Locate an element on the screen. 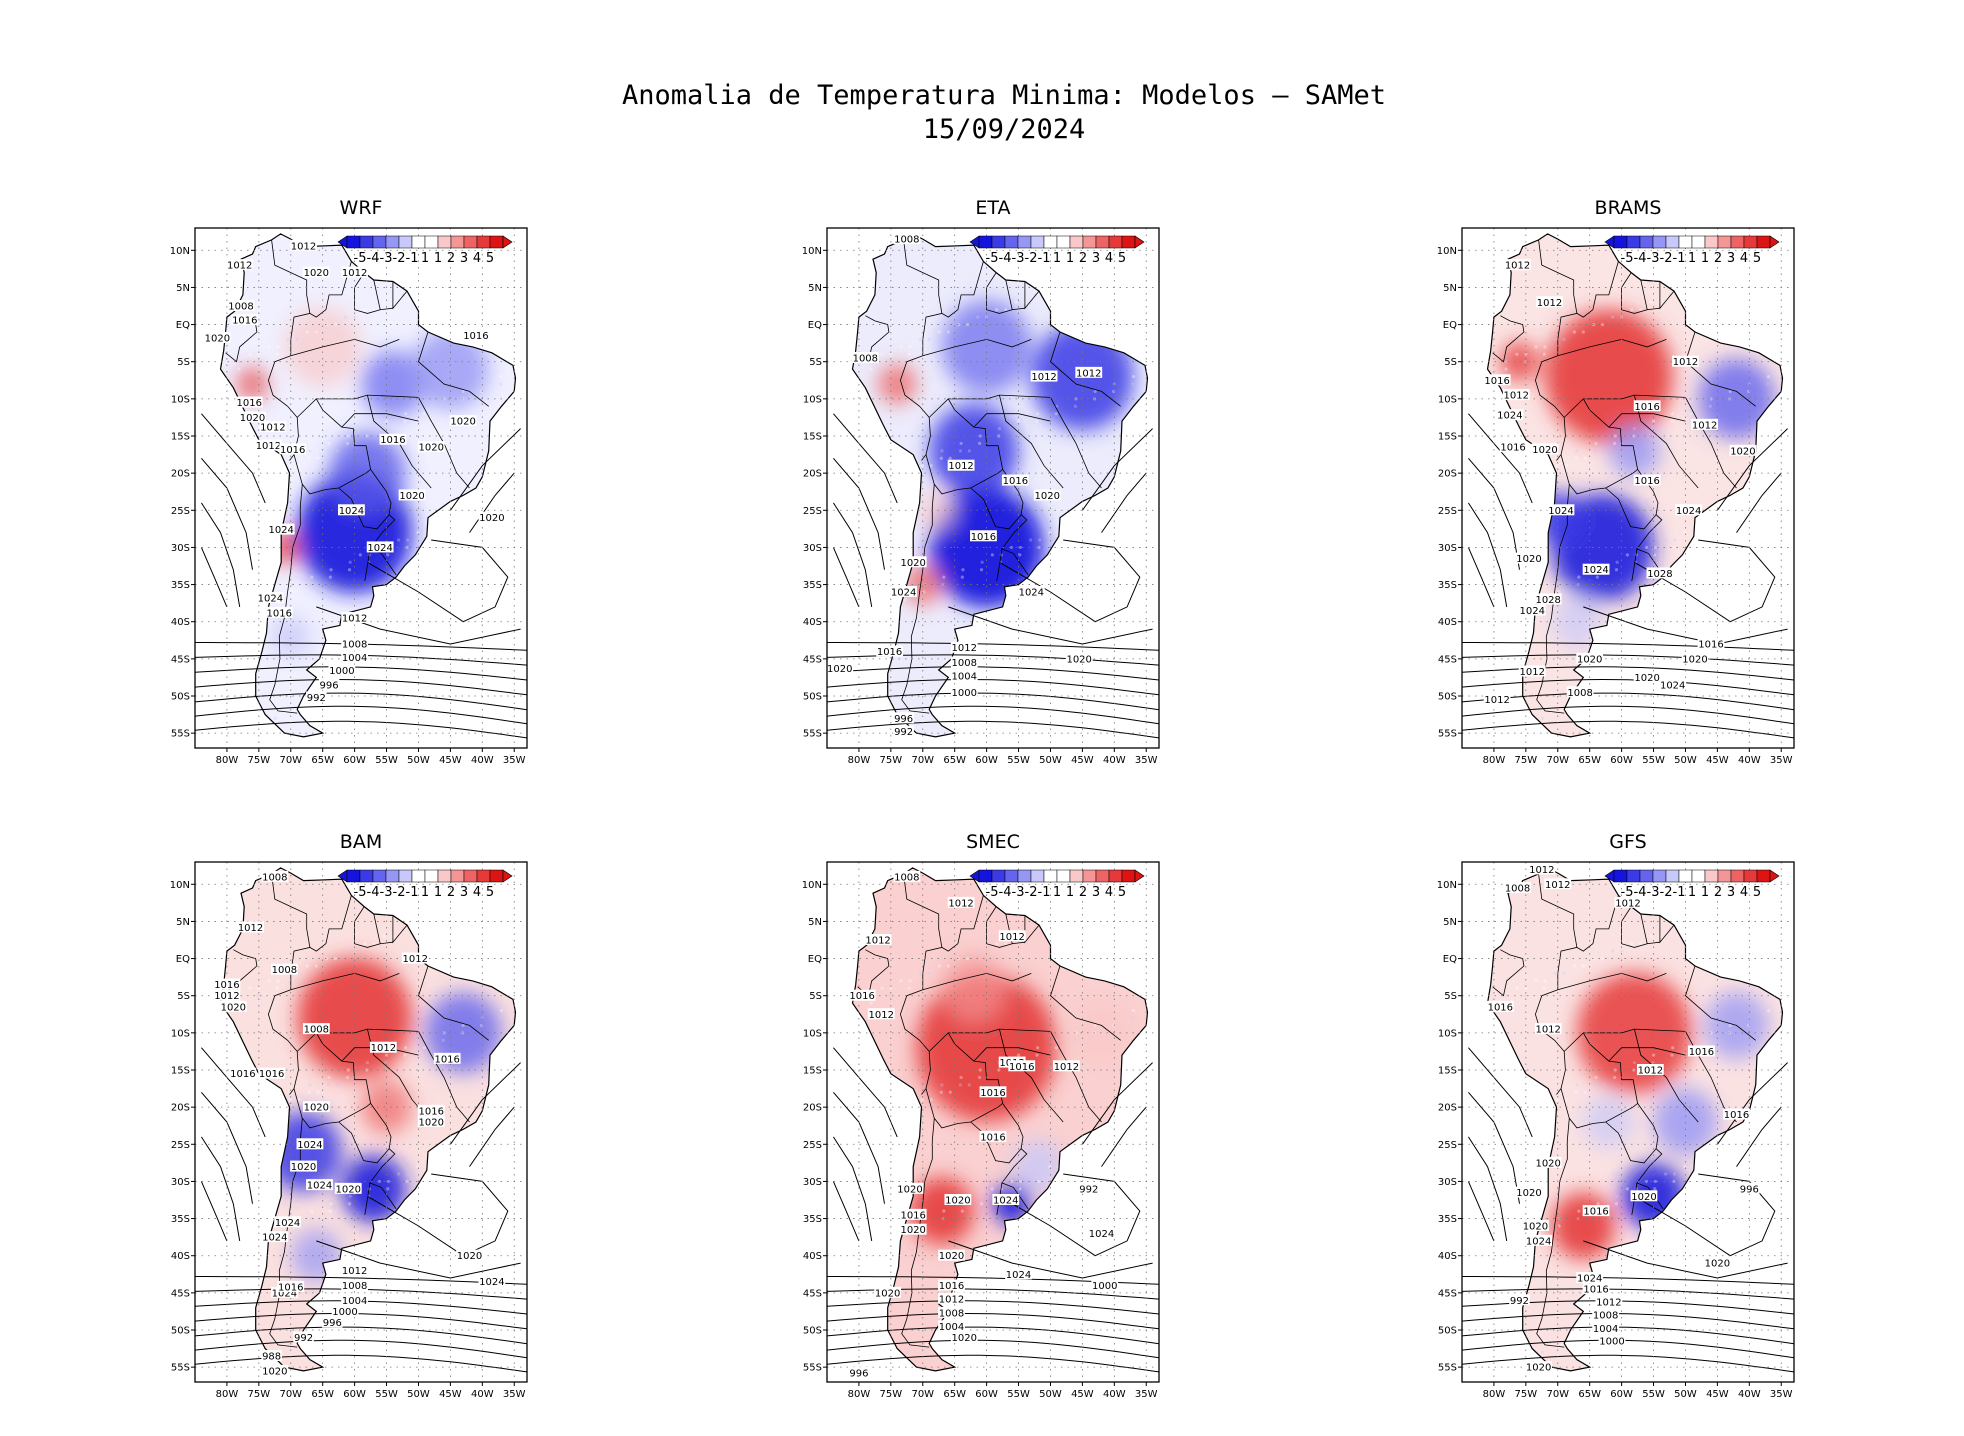 This screenshot has height=1436, width=1964. lon-label: 75W is located at coordinates (891, 1394).